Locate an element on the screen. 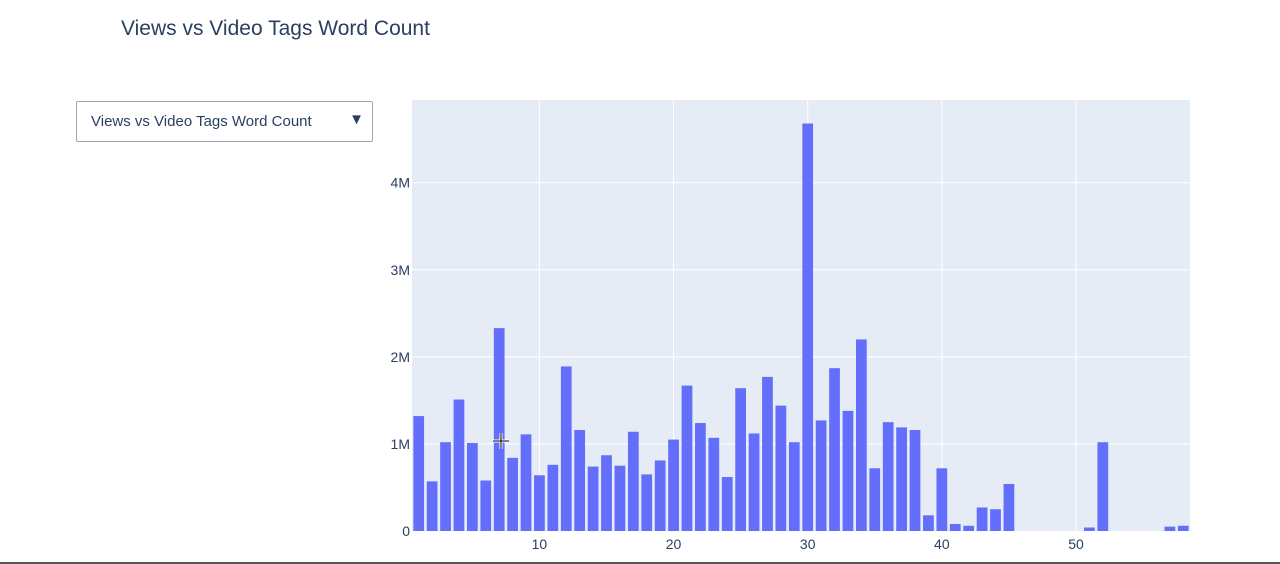 Image resolution: width=1280 pixels, height=564 pixels. crosshair-cursor-icon is located at coordinates (501, 441).